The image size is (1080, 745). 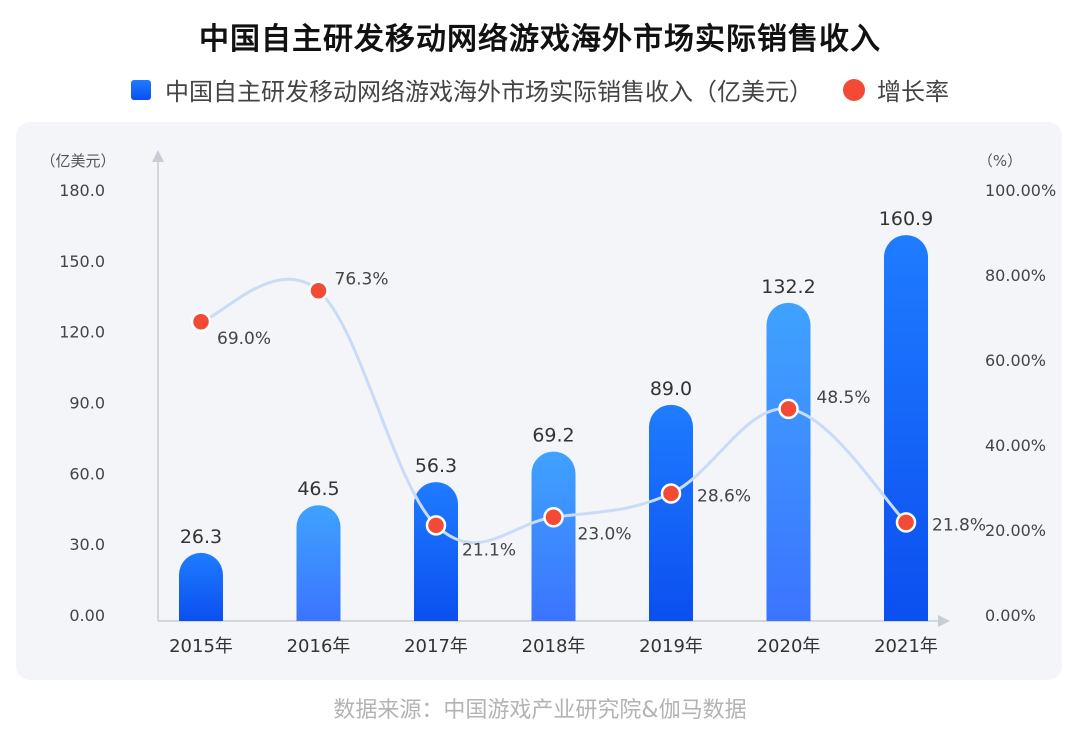 I want to click on legend: 中国自主研发移动网络游戏海外市场实际销售收入（亿美元） 增长率, so click(x=540, y=89).